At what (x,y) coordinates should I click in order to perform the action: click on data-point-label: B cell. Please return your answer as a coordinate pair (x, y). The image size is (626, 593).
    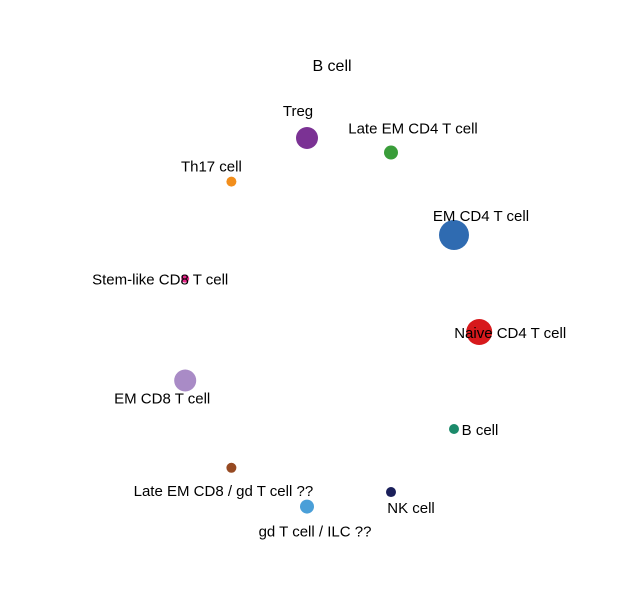
    Looking at the image, I should click on (480, 430).